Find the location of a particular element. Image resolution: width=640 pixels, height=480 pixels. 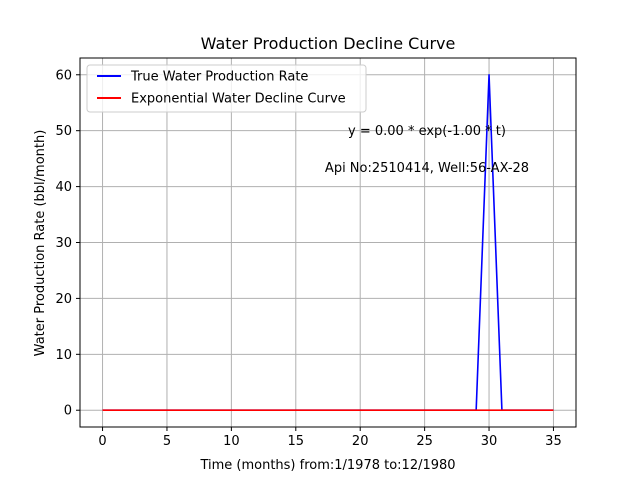

y-tick-label: 40 is located at coordinates (63, 187).